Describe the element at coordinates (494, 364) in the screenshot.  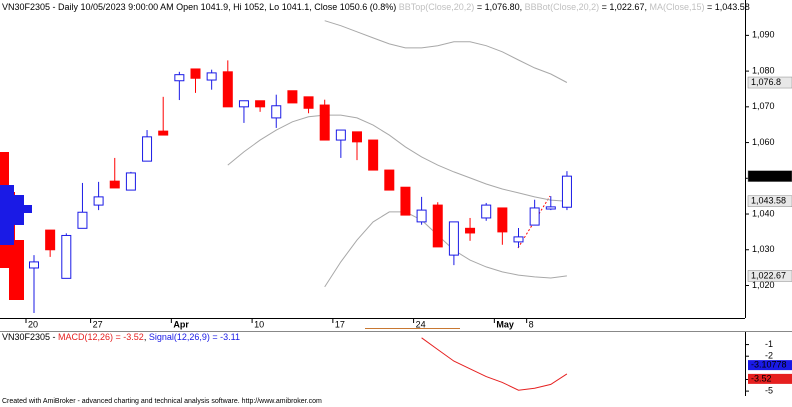
I see `macd-line` at that location.